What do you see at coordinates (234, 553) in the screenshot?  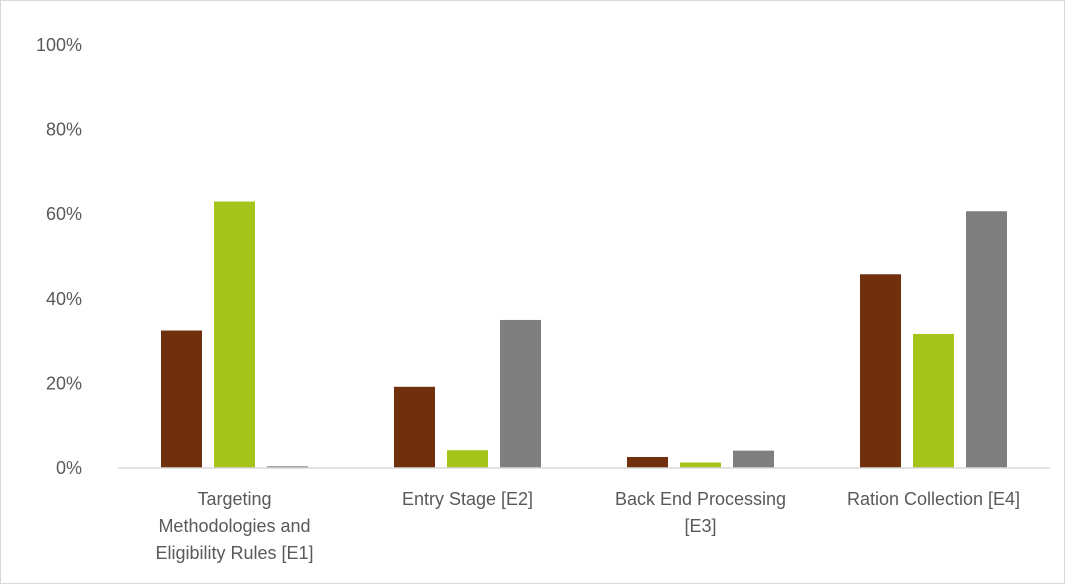 I see `x-tick-label: Eligibility Rules [E1]` at bounding box center [234, 553].